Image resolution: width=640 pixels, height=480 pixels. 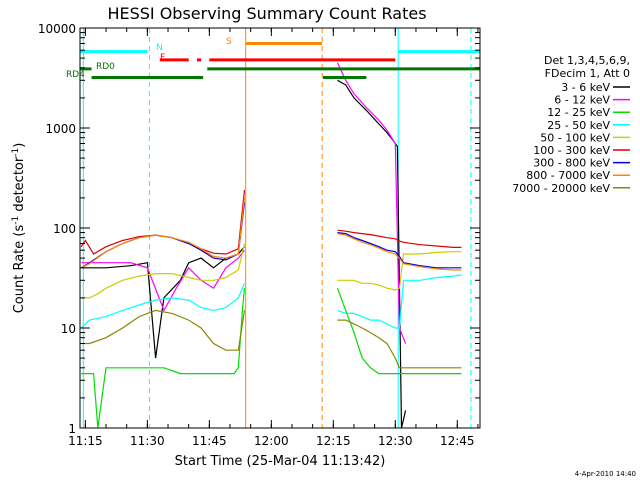 I want to click on flag-label-n: N, so click(x=159, y=48).